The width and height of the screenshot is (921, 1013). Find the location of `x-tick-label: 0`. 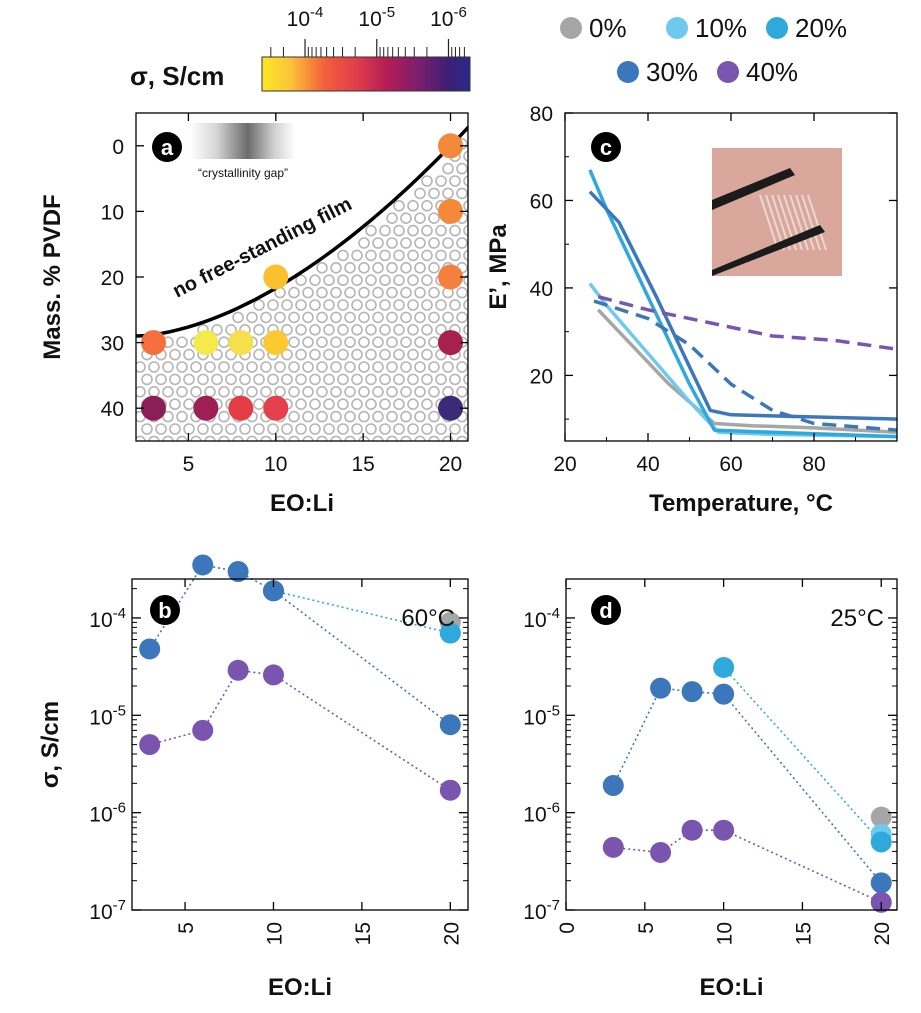

x-tick-label: 0 is located at coordinates (567, 928).